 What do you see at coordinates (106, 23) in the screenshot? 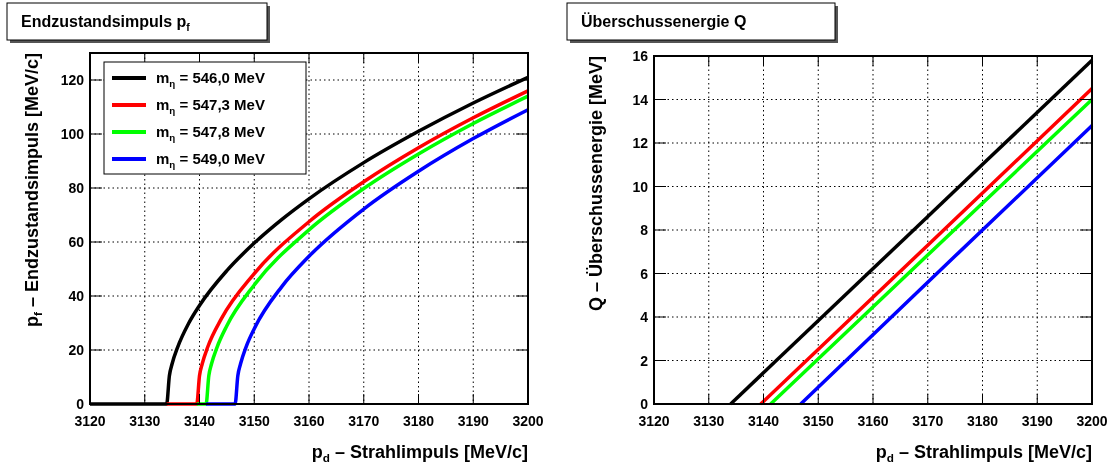
I see `chart-title: Endzustandsimpuls p$_{f}$` at bounding box center [106, 23].